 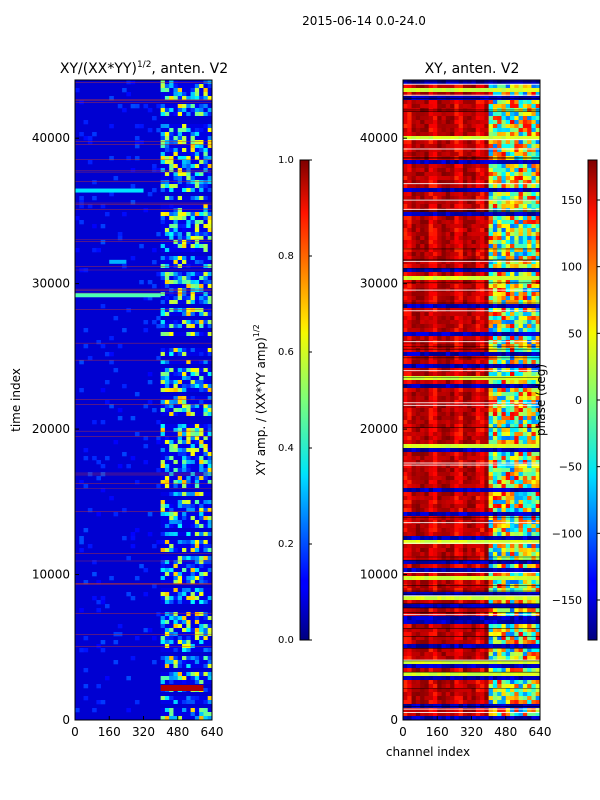 I want to click on colorbar-tick-label: 1.0, so click(x=286, y=160).